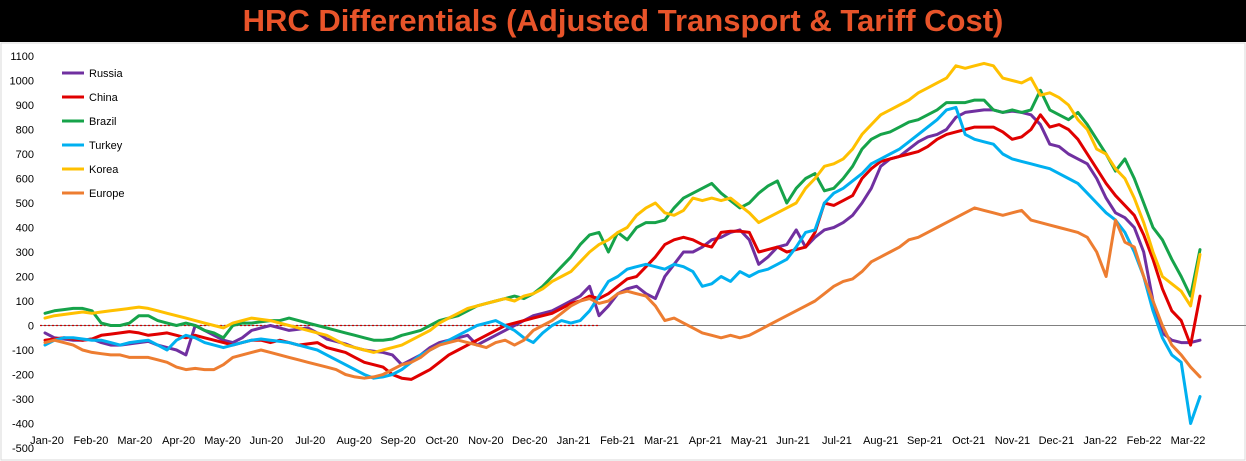  I want to click on y-tick-label: -300, so click(23, 400).